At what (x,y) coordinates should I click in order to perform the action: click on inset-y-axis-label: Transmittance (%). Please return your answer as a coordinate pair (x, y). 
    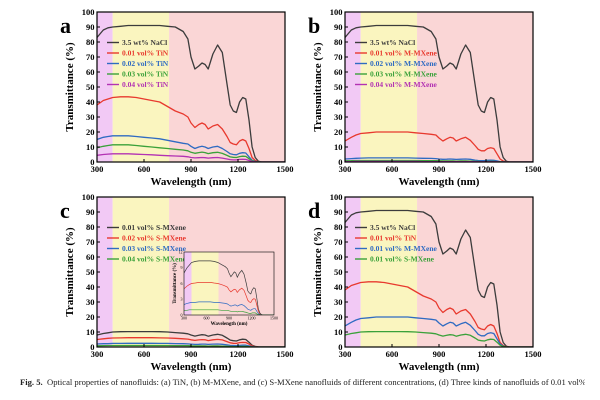
    Looking at the image, I should click on (175, 283).